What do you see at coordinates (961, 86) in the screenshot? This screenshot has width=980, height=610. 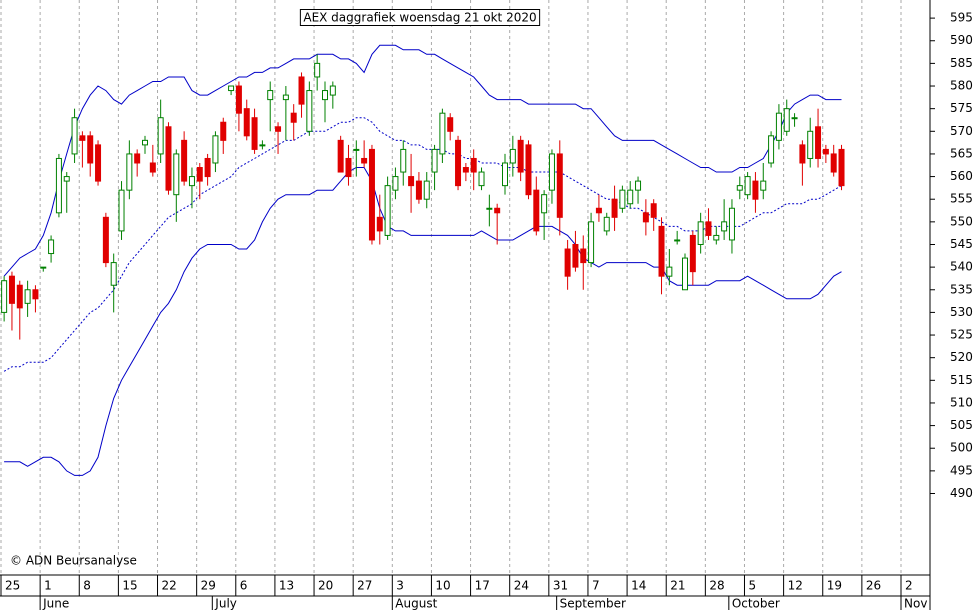 I see `y-tick-label: 580` at bounding box center [961, 86].